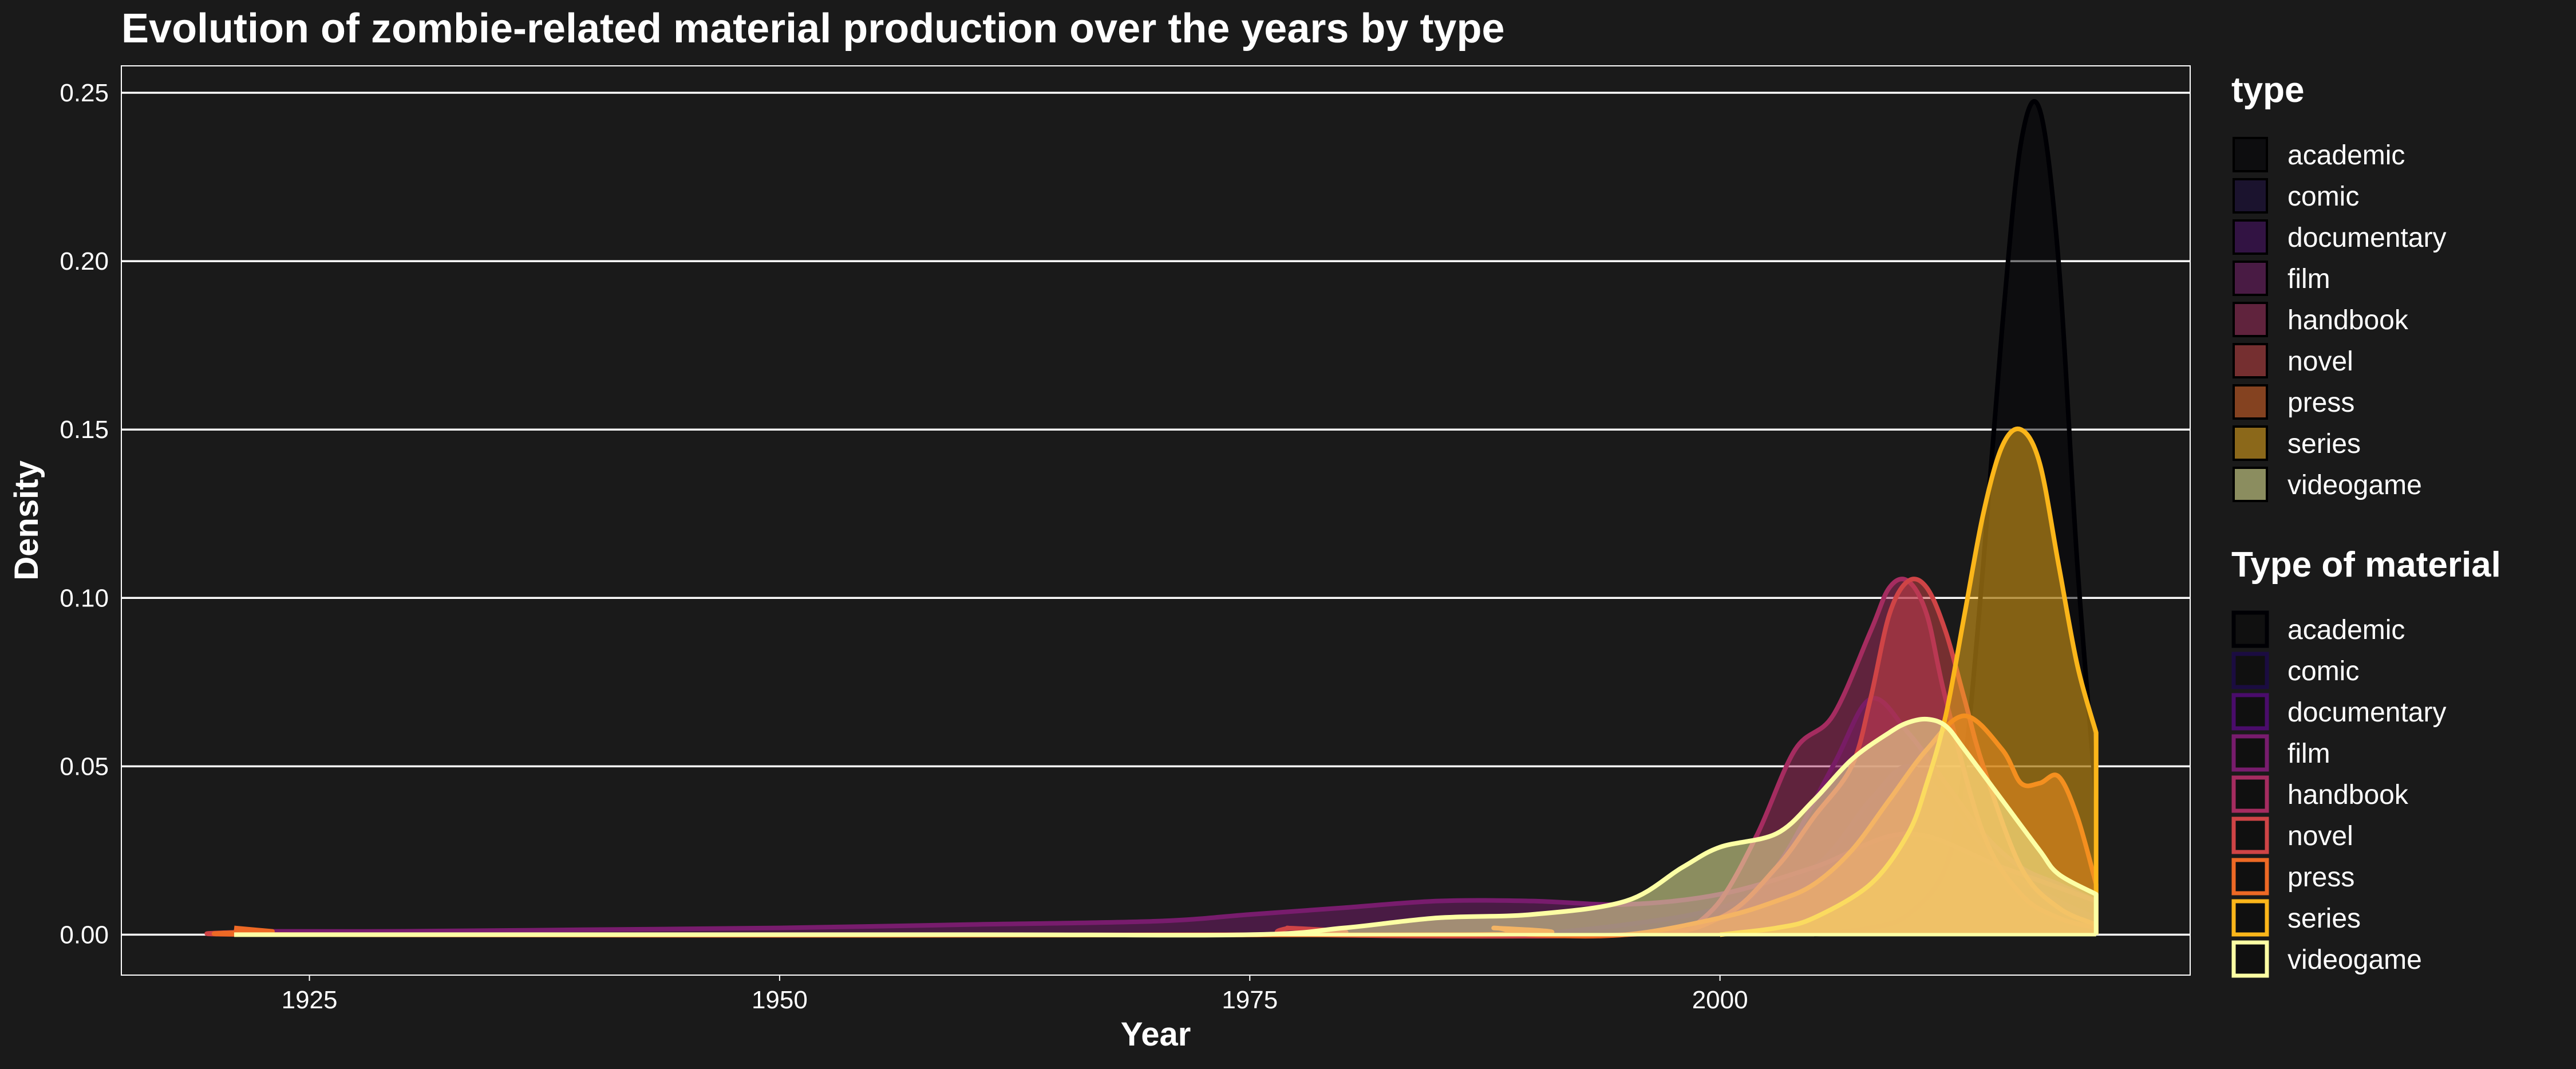  Describe the element at coordinates (780, 1000) in the screenshot. I see `x-tick-label-1: 1950` at that location.